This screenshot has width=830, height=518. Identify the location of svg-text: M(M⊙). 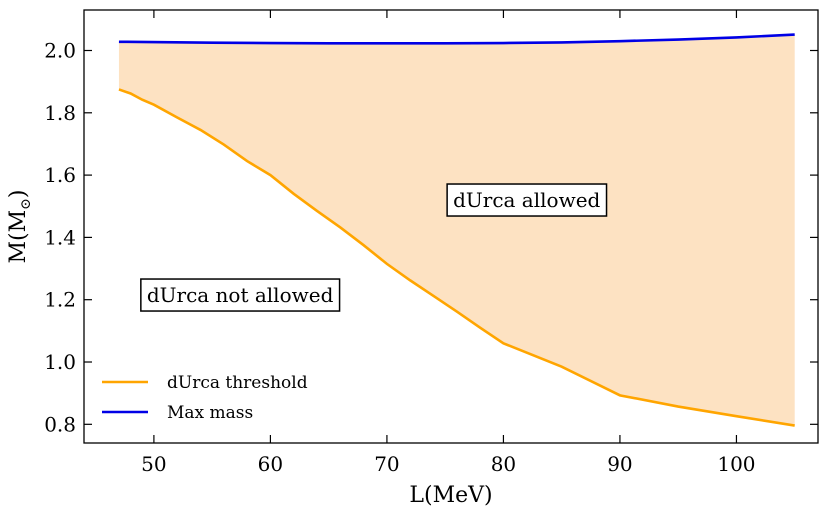
(20, 227).